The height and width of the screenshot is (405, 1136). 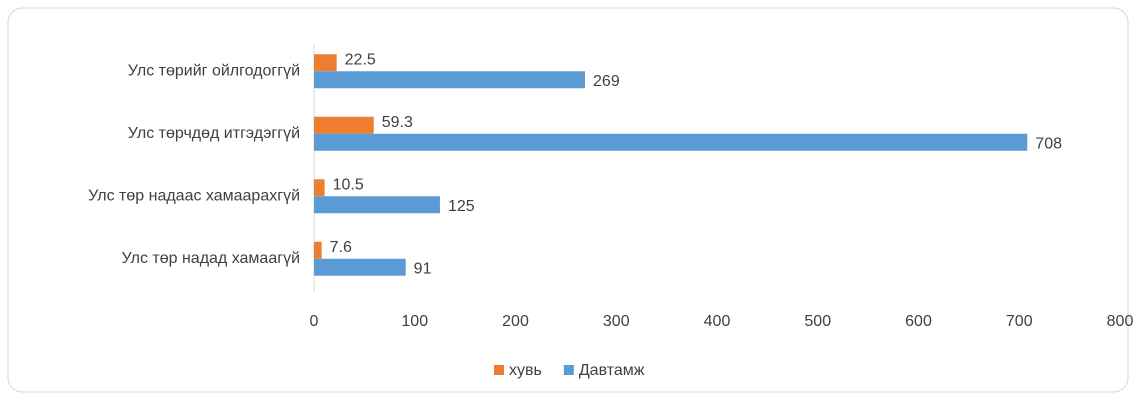 What do you see at coordinates (1120, 321) in the screenshot?
I see `x-tick-label: 800` at bounding box center [1120, 321].